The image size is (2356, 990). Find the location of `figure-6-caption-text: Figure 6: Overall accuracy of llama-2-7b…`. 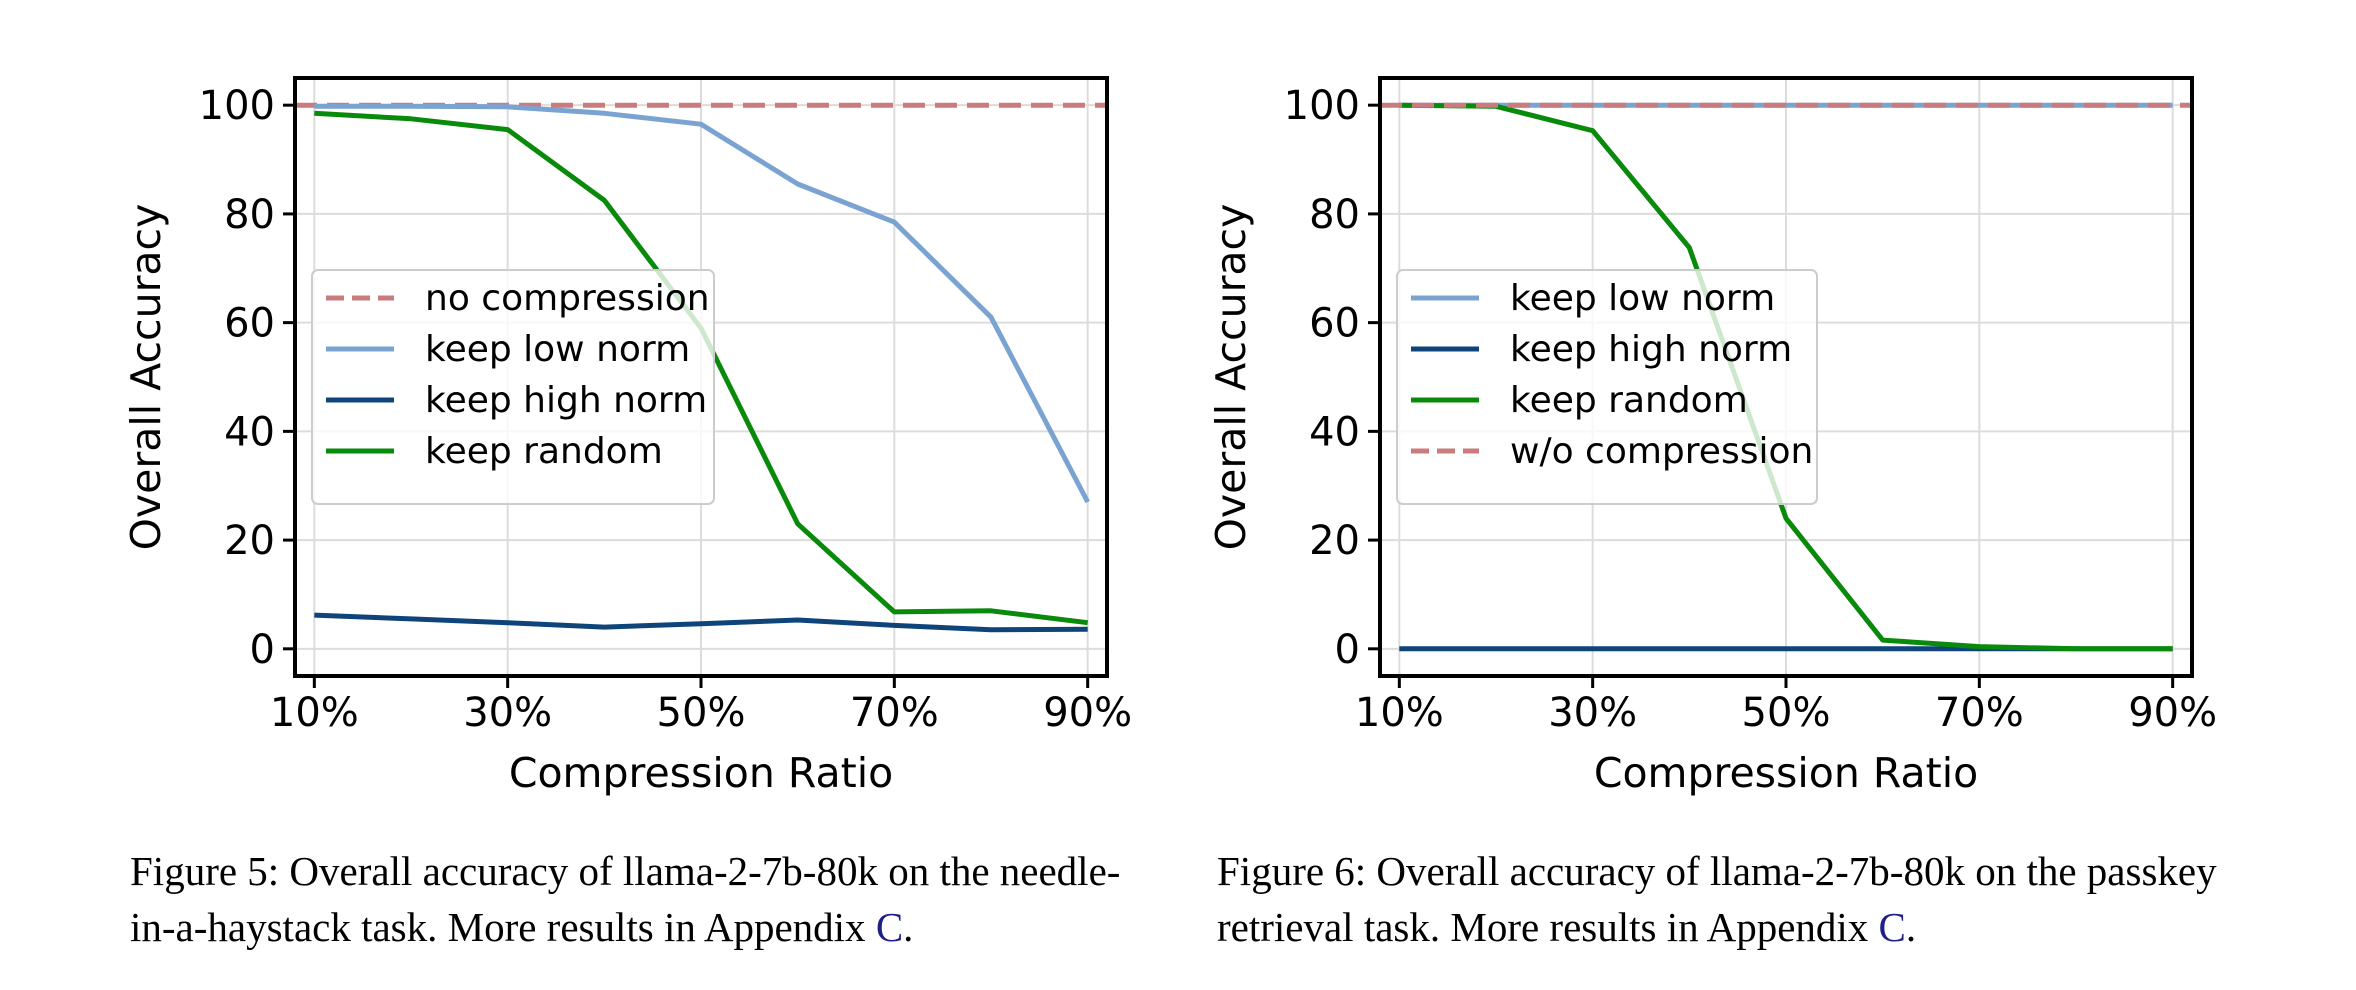

figure-6-caption-text: Figure 6: Overall accuracy of llama-2-7b… is located at coordinates (1717, 899).